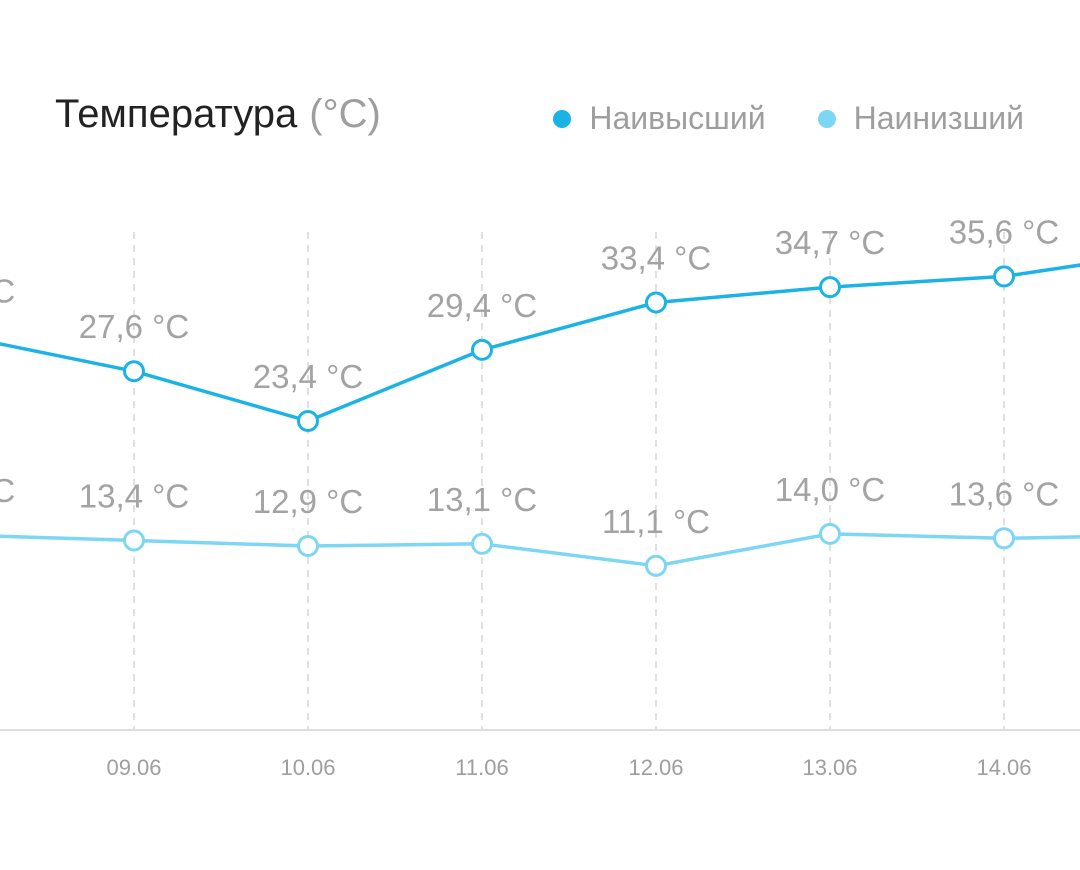  Describe the element at coordinates (826, 118) in the screenshot. I see `legend-marker-low` at that location.